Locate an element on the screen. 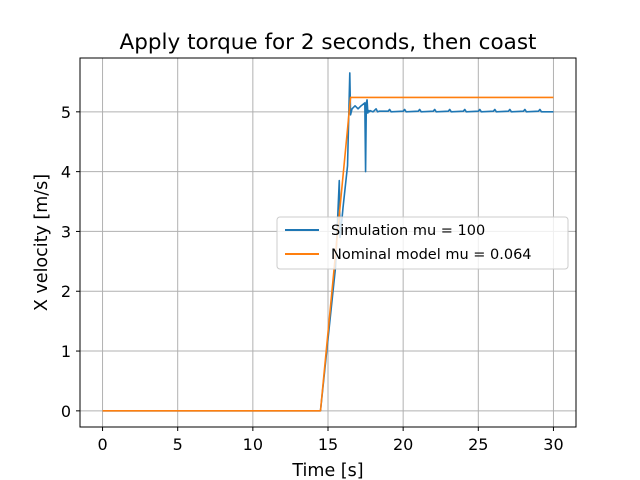 Image resolution: width=640 pixels, height=480 pixels. y-tick-label: 2 is located at coordinates (66, 291).